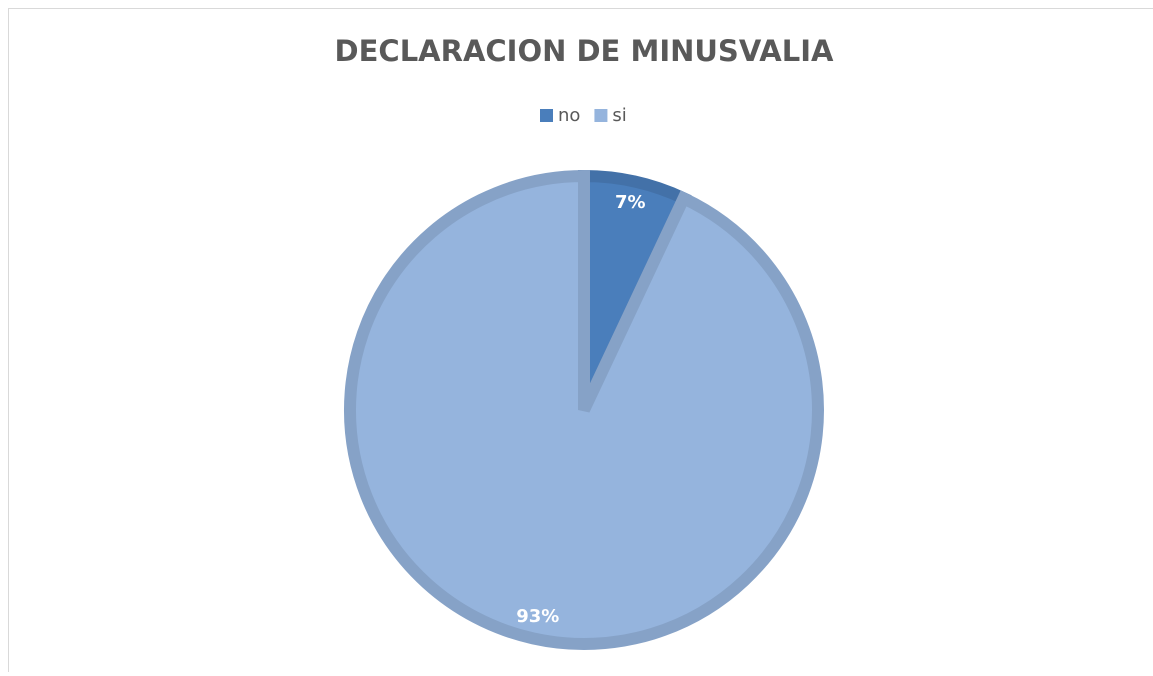 Image resolution: width=1153 pixels, height=676 pixels. Describe the element at coordinates (584, 51) in the screenshot. I see `chart-title: DECLARACION DE MINUSVALIA` at that location.